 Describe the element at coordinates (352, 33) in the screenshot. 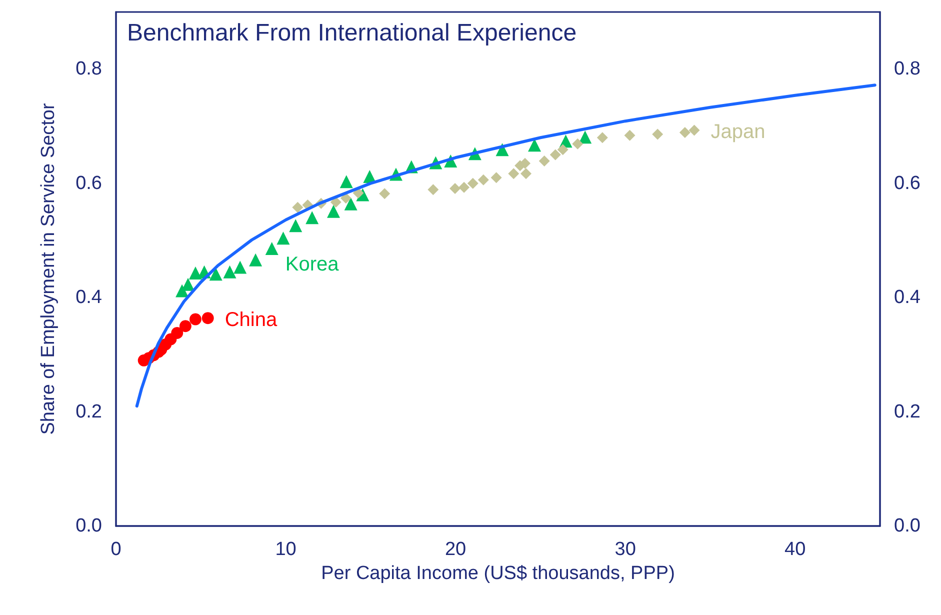

I see `chart-title: Benchmark From International Experience` at that location.